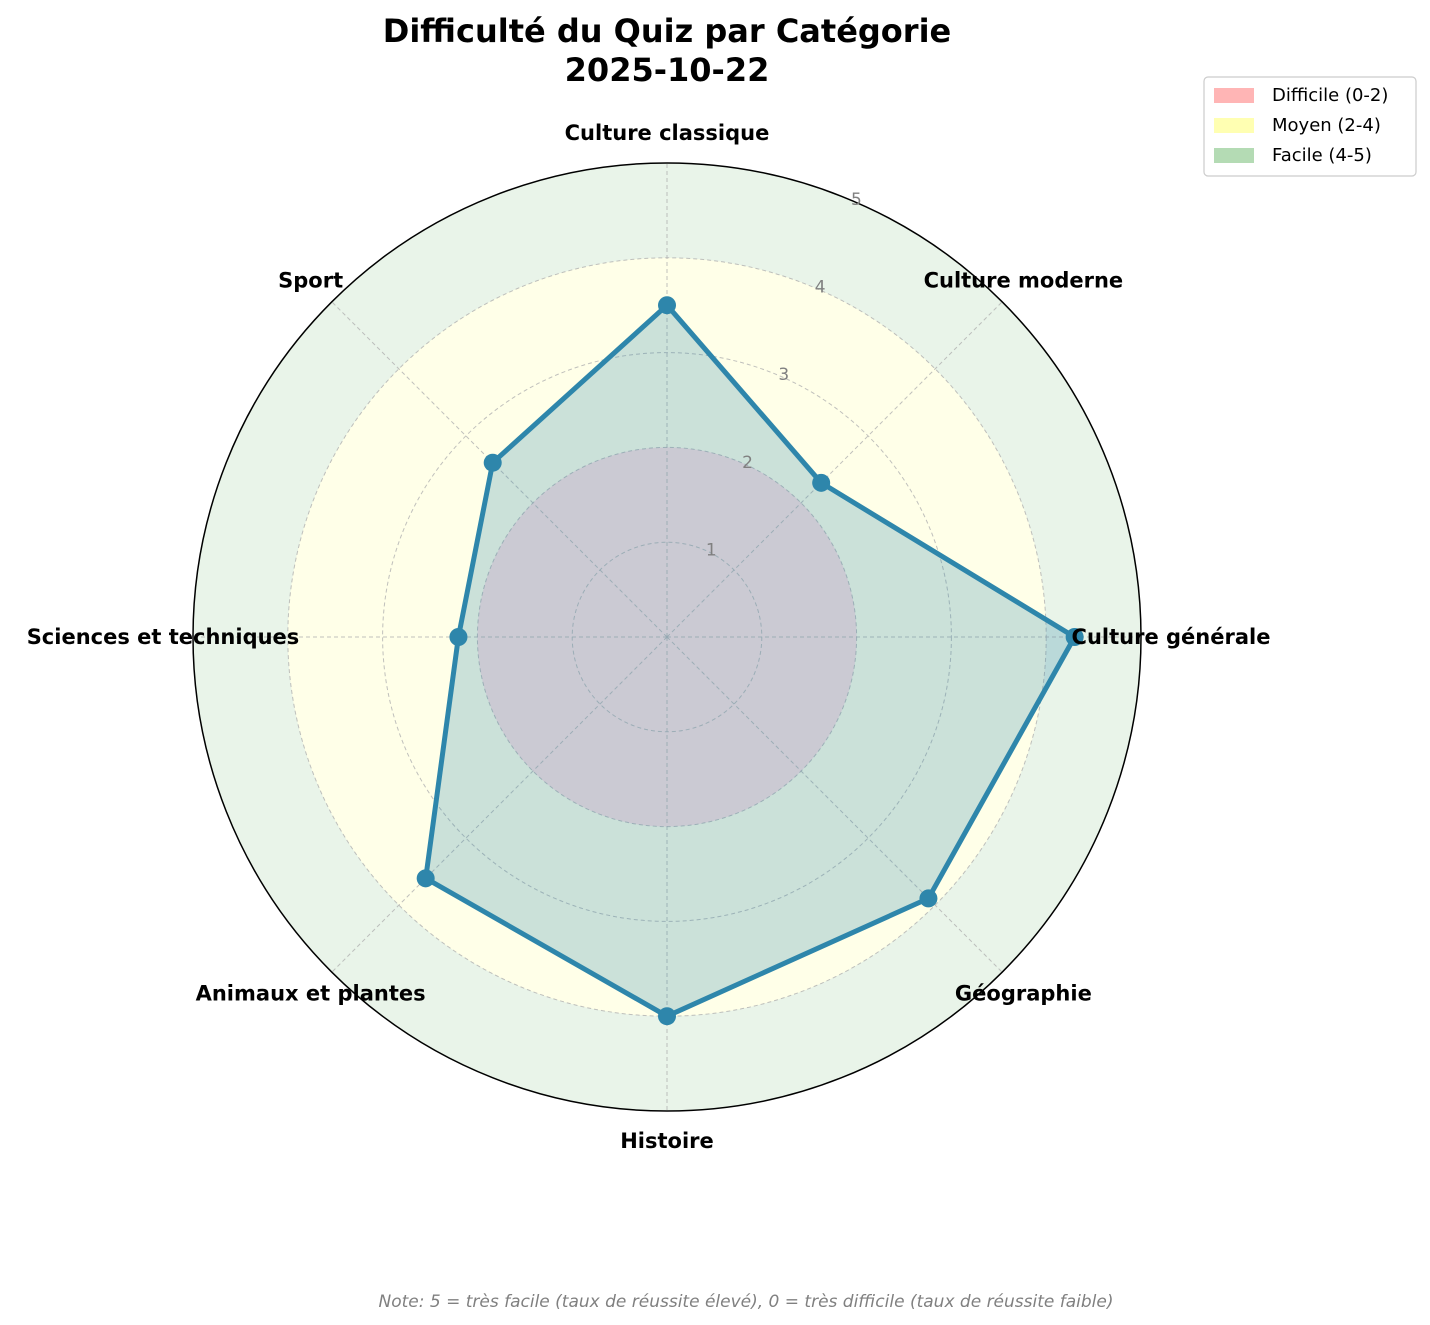 This screenshot has height=1325, width=1430. Describe the element at coordinates (820, 288) in the screenshot. I see `radial-tick-label-4: 4` at that location.